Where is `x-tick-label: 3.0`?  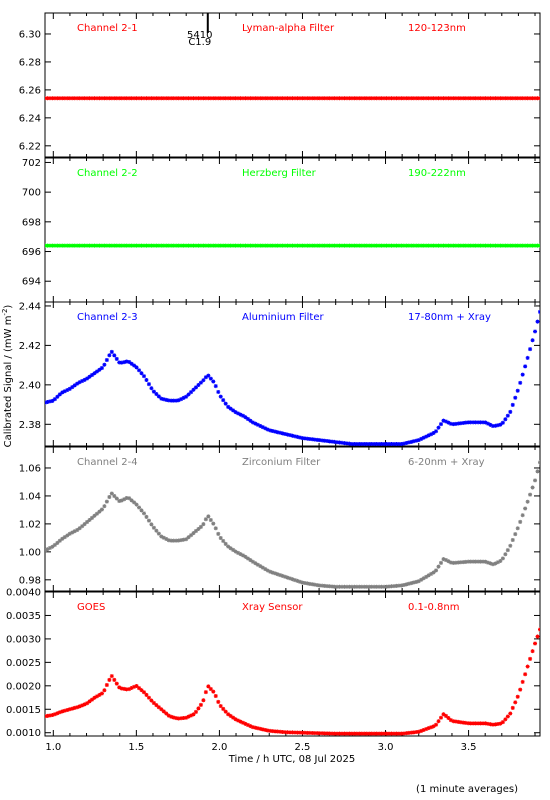
x-tick-label: 3.0 is located at coordinates (386, 747).